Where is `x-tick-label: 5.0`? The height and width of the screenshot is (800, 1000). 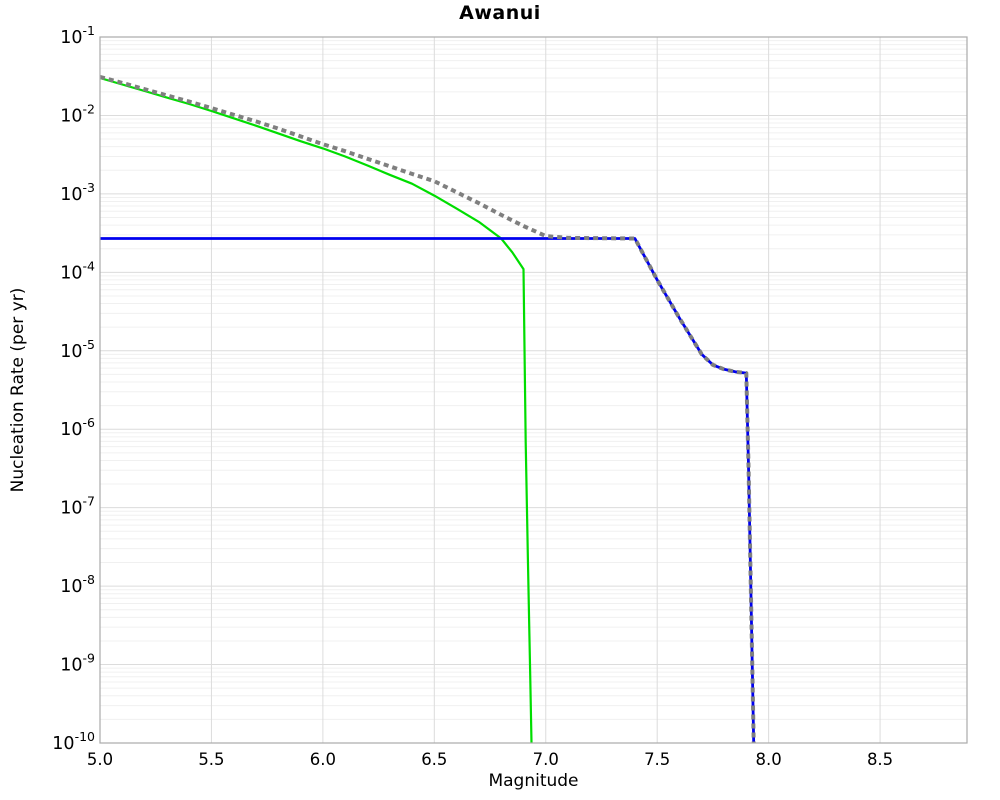 x-tick-label: 5.0 is located at coordinates (100, 759).